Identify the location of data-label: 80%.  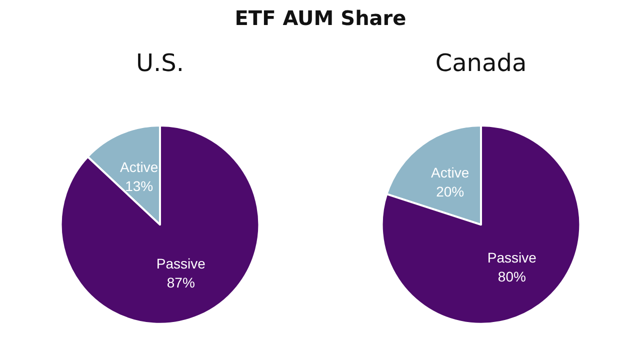
(512, 276).